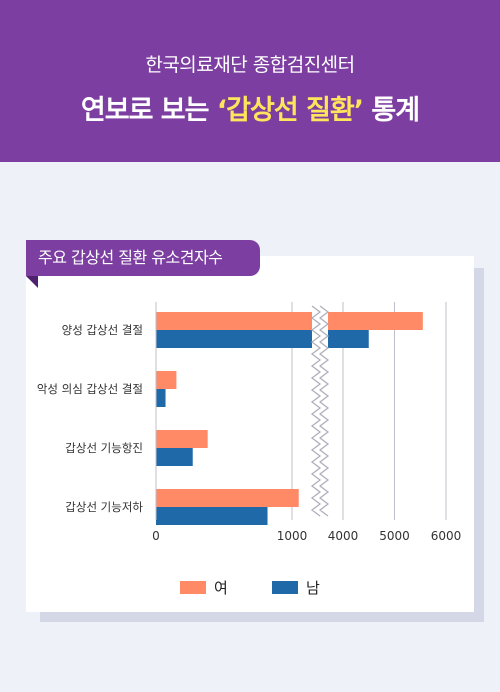 This screenshot has width=500, height=692. What do you see at coordinates (102, 330) in the screenshot?
I see `category-label: 양성 갑상선 결절` at bounding box center [102, 330].